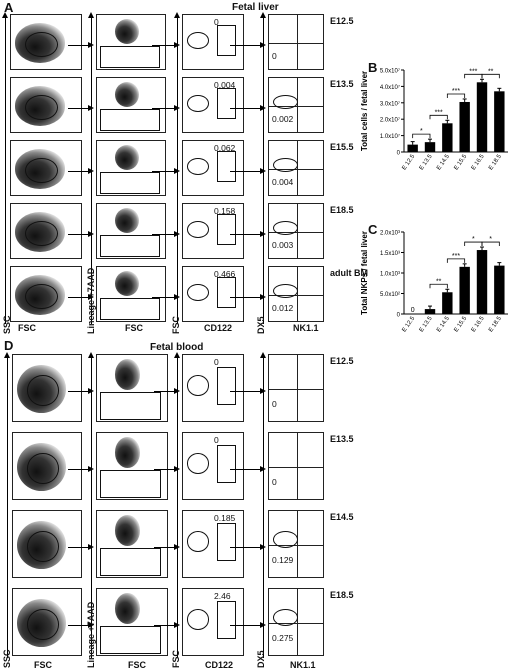 The image size is (520, 671). I want to click on scatter-dx5-nk11: 0.002, so click(296, 105).